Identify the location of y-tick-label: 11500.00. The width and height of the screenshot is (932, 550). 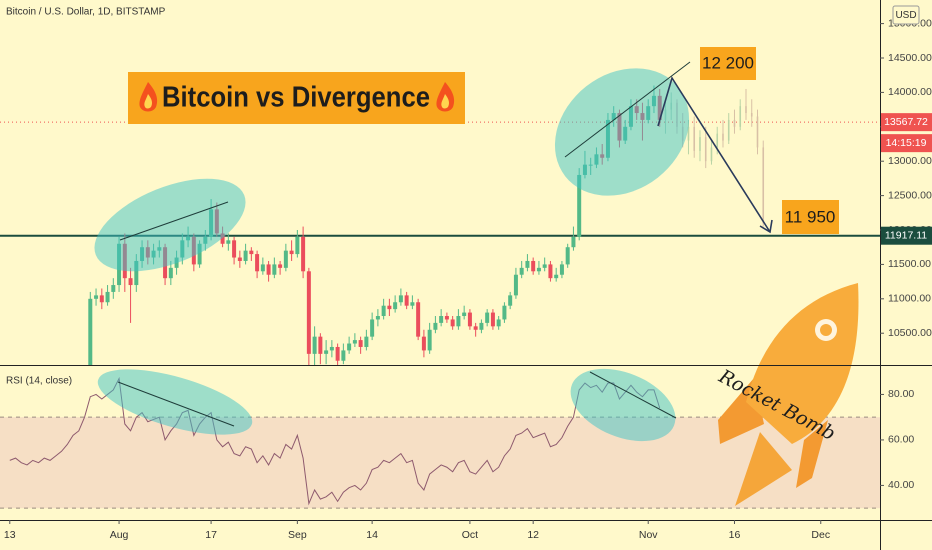
(909, 264).